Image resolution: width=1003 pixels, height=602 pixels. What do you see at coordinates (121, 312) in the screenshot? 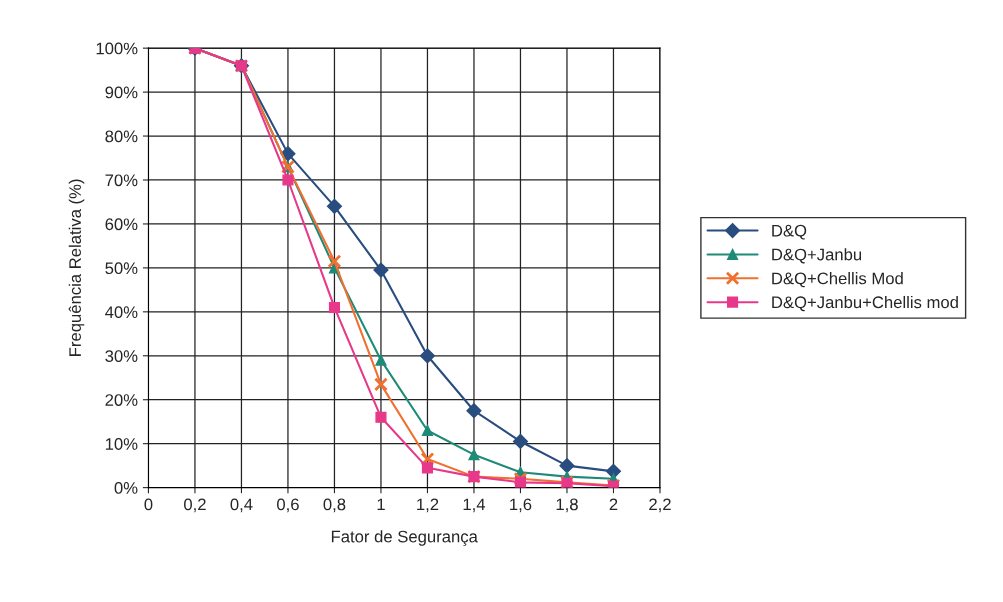
I see `y-tick-label: 40%` at bounding box center [121, 312].